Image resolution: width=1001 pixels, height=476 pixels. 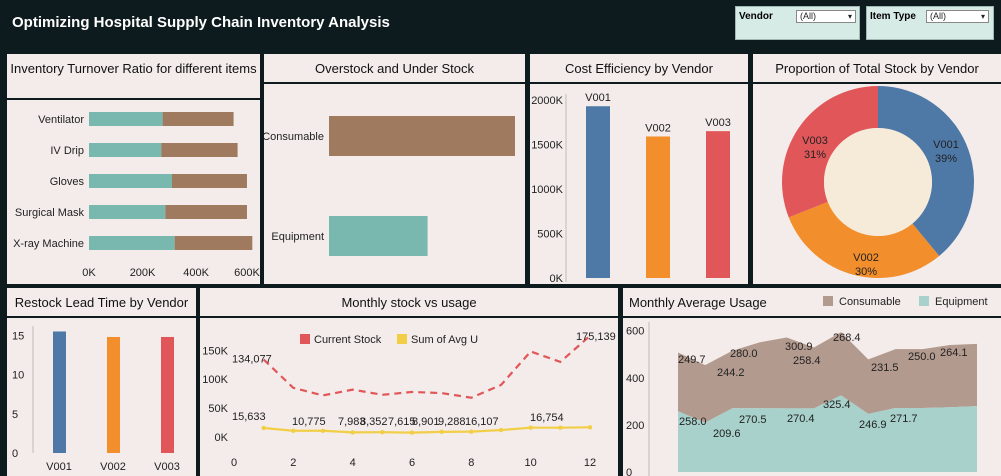 What do you see at coordinates (635, 426) in the screenshot?
I see `avg-y-tick: 200` at bounding box center [635, 426].